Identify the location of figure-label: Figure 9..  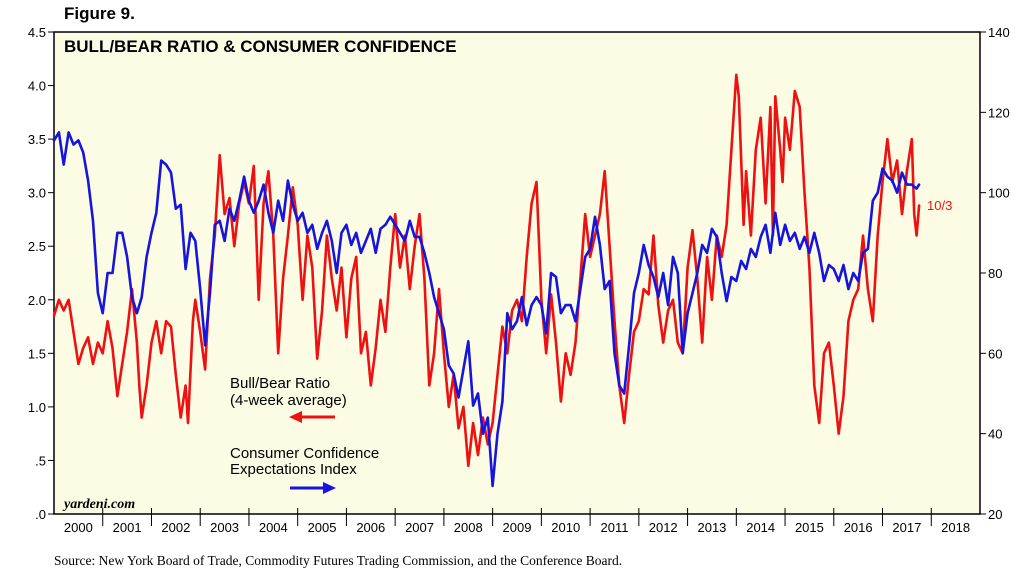
(99, 13).